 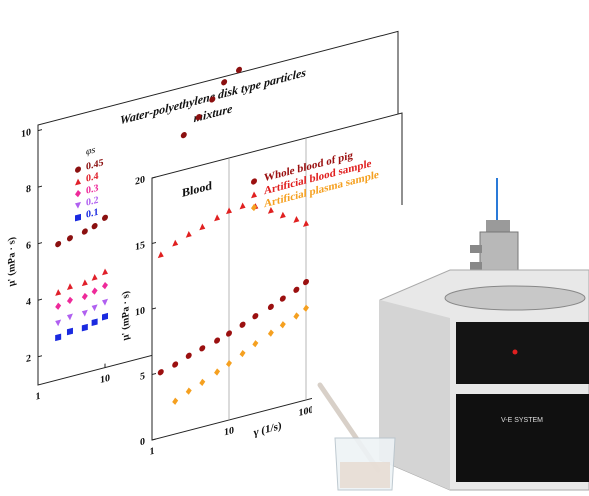 I want to click on x-tick-label: 100, so click(x=306, y=411).